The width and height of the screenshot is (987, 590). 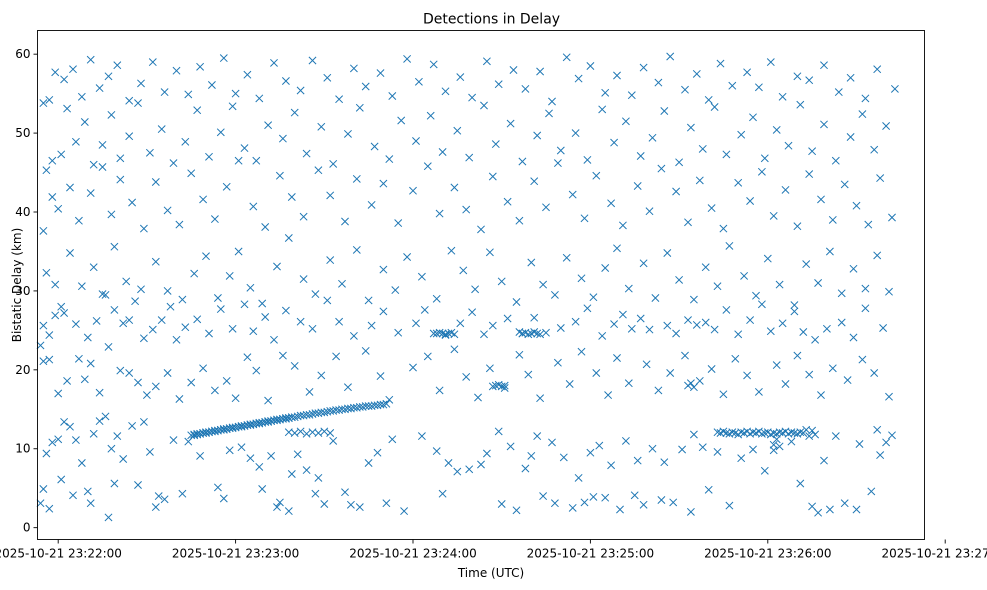 I want to click on y-tick-label: 10, so click(x=22, y=449).